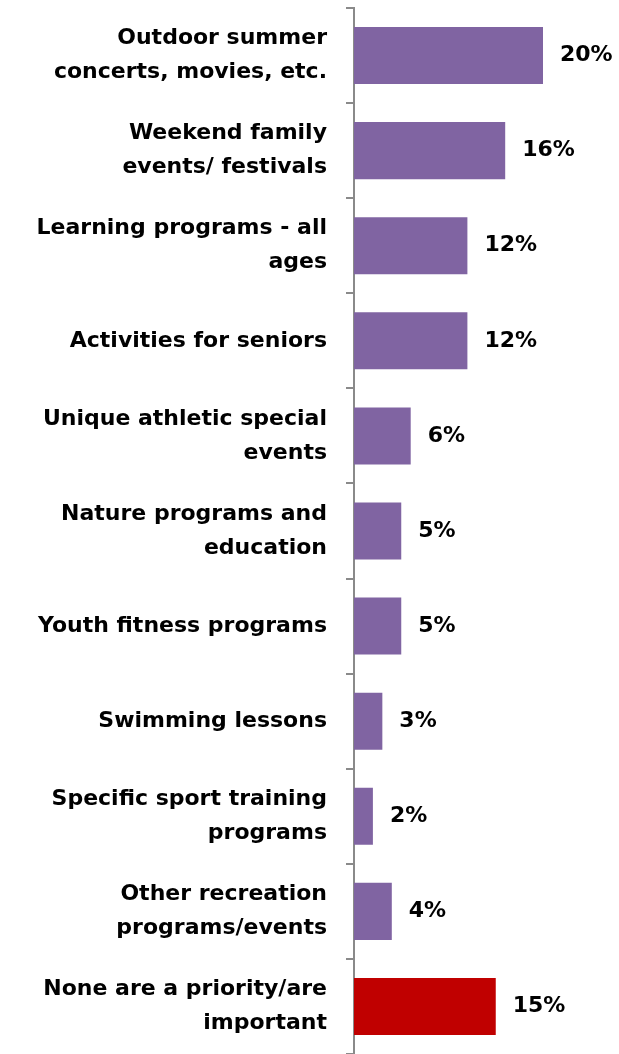 The height and width of the screenshot is (1054, 619). I want to click on y-tick-label: Unique athletic special events, so click(184, 434).